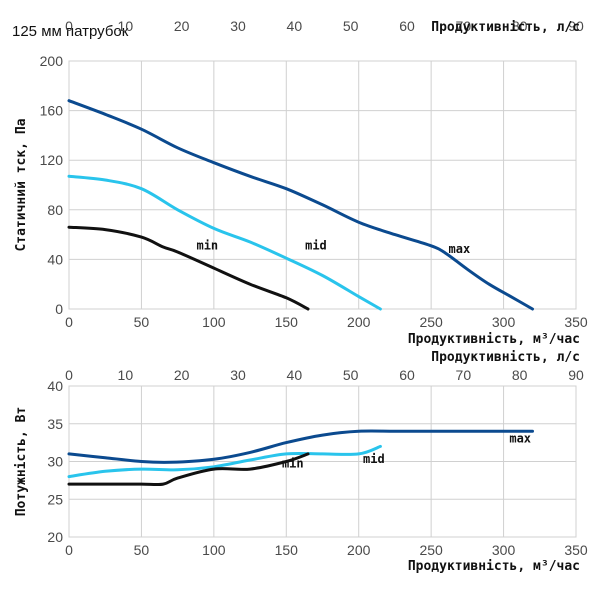 The image size is (600, 600). Describe the element at coordinates (55, 537) in the screenshot. I see `y-tick-label: 20` at that location.